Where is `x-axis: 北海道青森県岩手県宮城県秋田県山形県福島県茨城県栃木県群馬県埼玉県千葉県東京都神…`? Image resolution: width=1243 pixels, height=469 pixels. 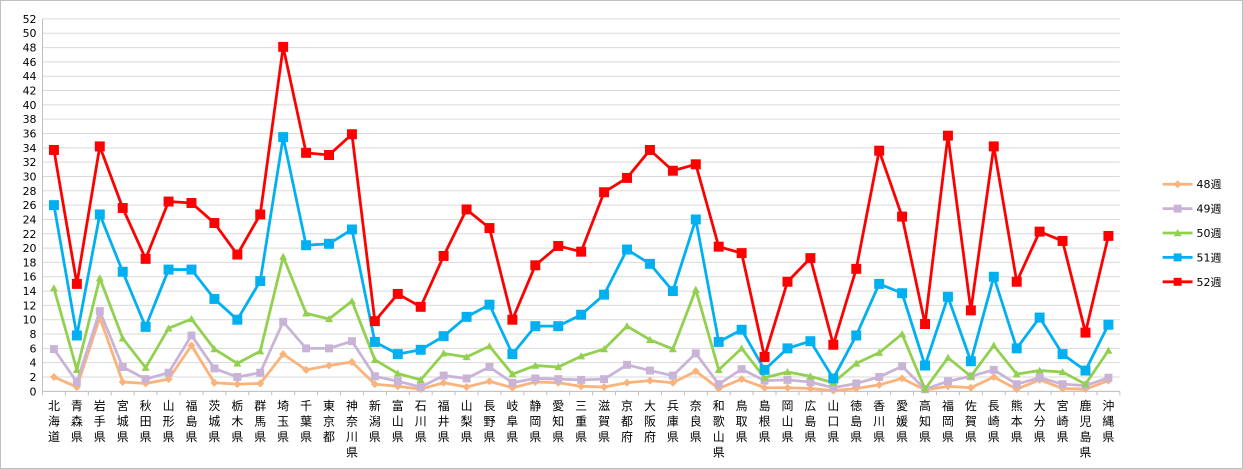 x-axis: 北海道青森県岩手県宮城県秋田県山形県福島県茨城県栃木県群馬県埼玉県千葉県東京都神… is located at coordinates (581, 425).